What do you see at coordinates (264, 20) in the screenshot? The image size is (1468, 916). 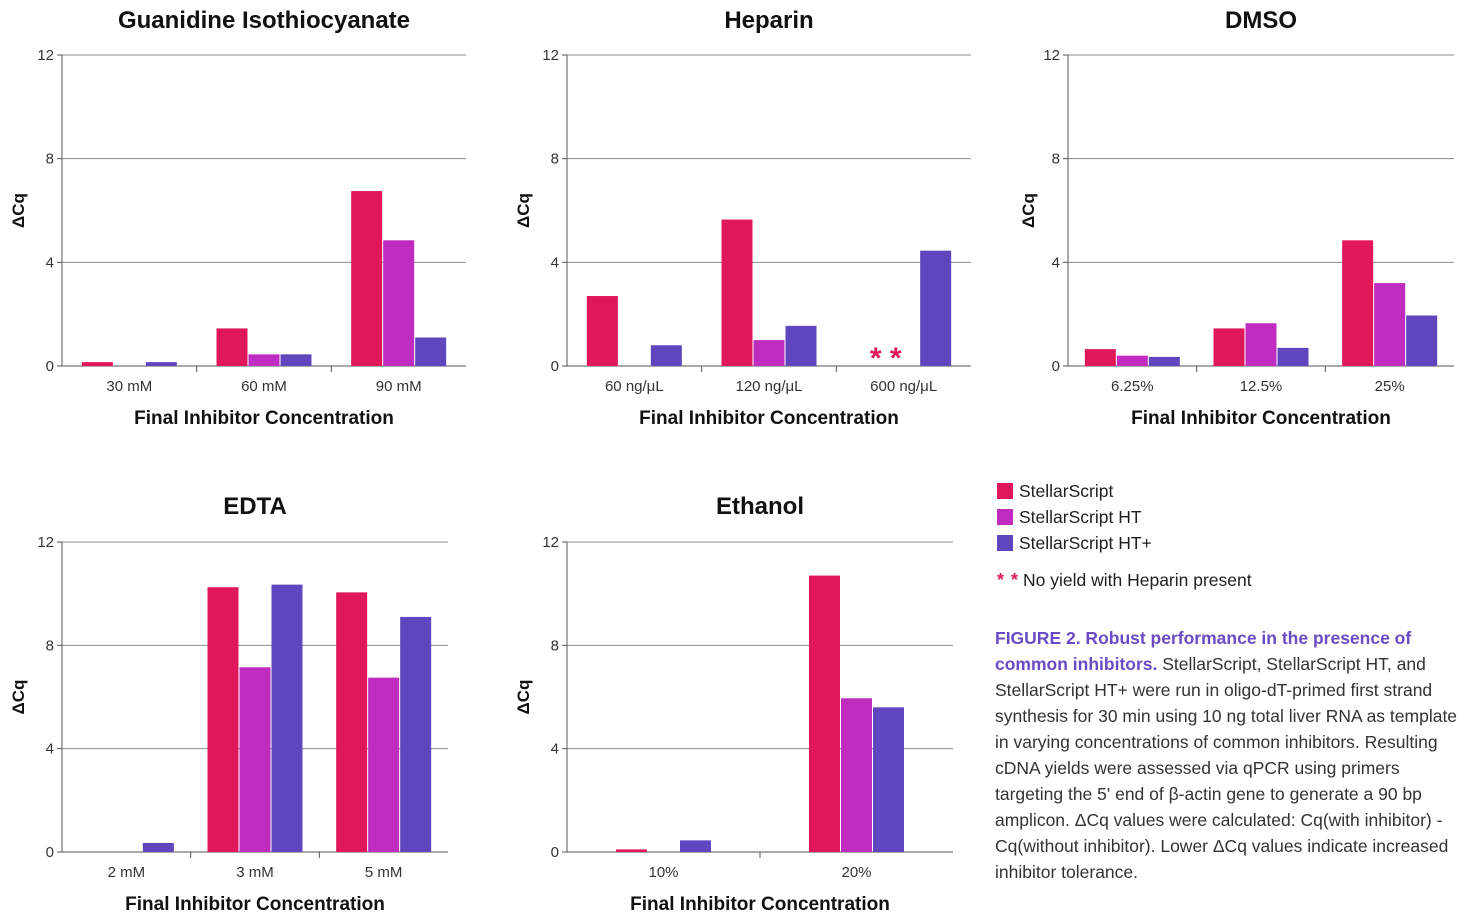 I see `chart-title: Guanidine Isothiocyanate` at bounding box center [264, 20].